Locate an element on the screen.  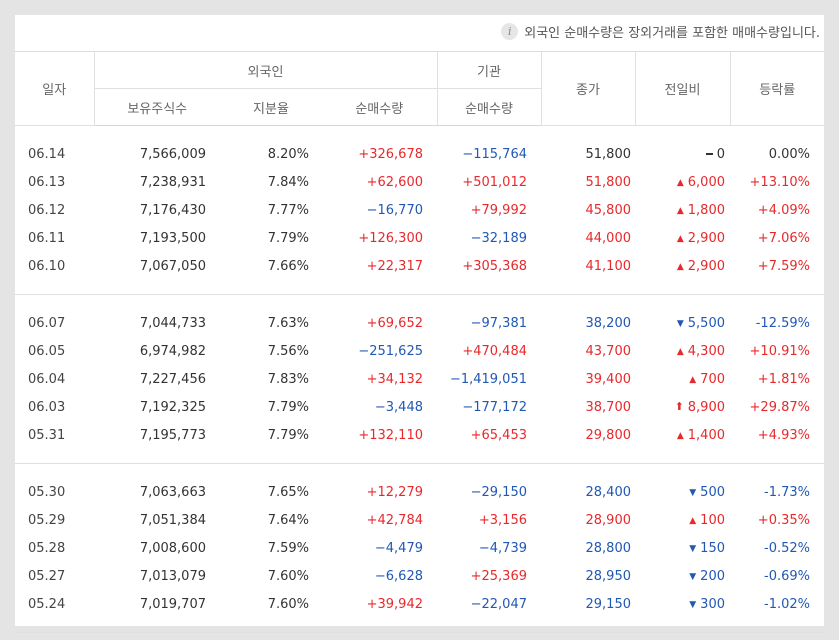
date-cell: 06.10 is located at coordinates (47, 266).